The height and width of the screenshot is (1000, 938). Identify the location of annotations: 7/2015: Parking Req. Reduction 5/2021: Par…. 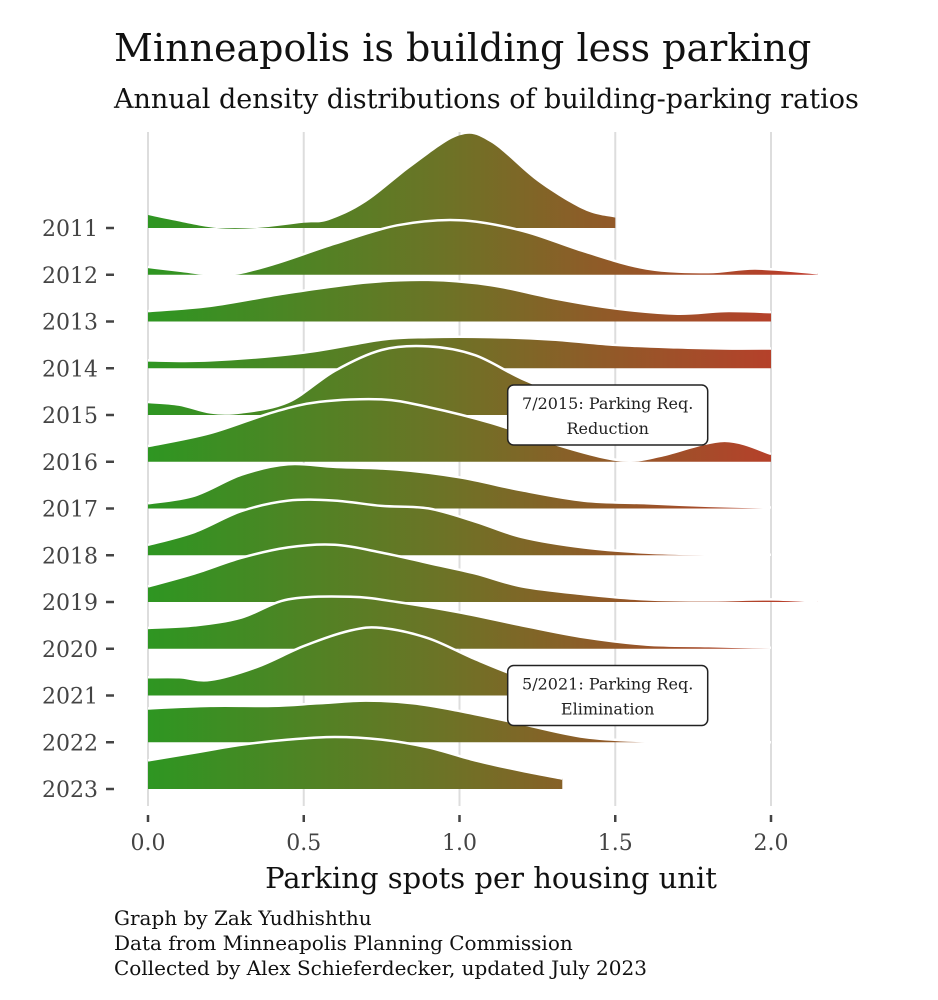
(607, 555).